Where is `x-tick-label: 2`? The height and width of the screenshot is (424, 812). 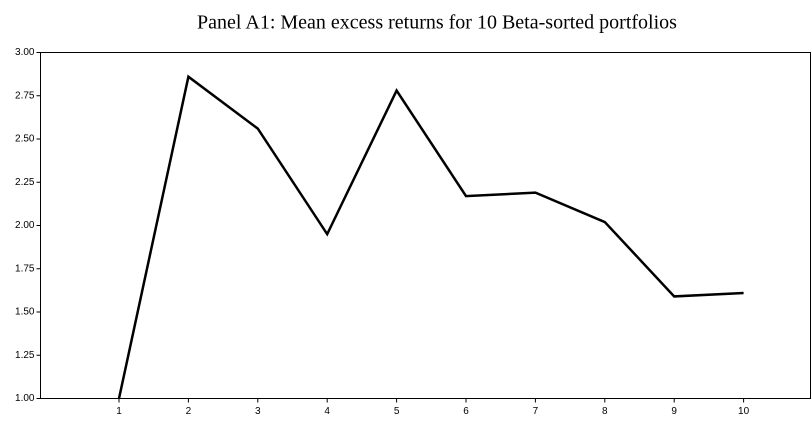
x-tick-label: 2 is located at coordinates (189, 411).